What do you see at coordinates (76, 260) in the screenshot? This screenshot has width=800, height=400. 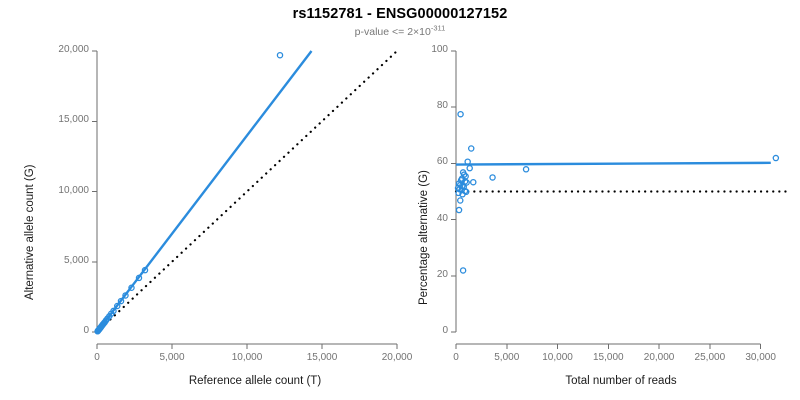 I see `left-y-tick-label: 5,000` at bounding box center [76, 260].